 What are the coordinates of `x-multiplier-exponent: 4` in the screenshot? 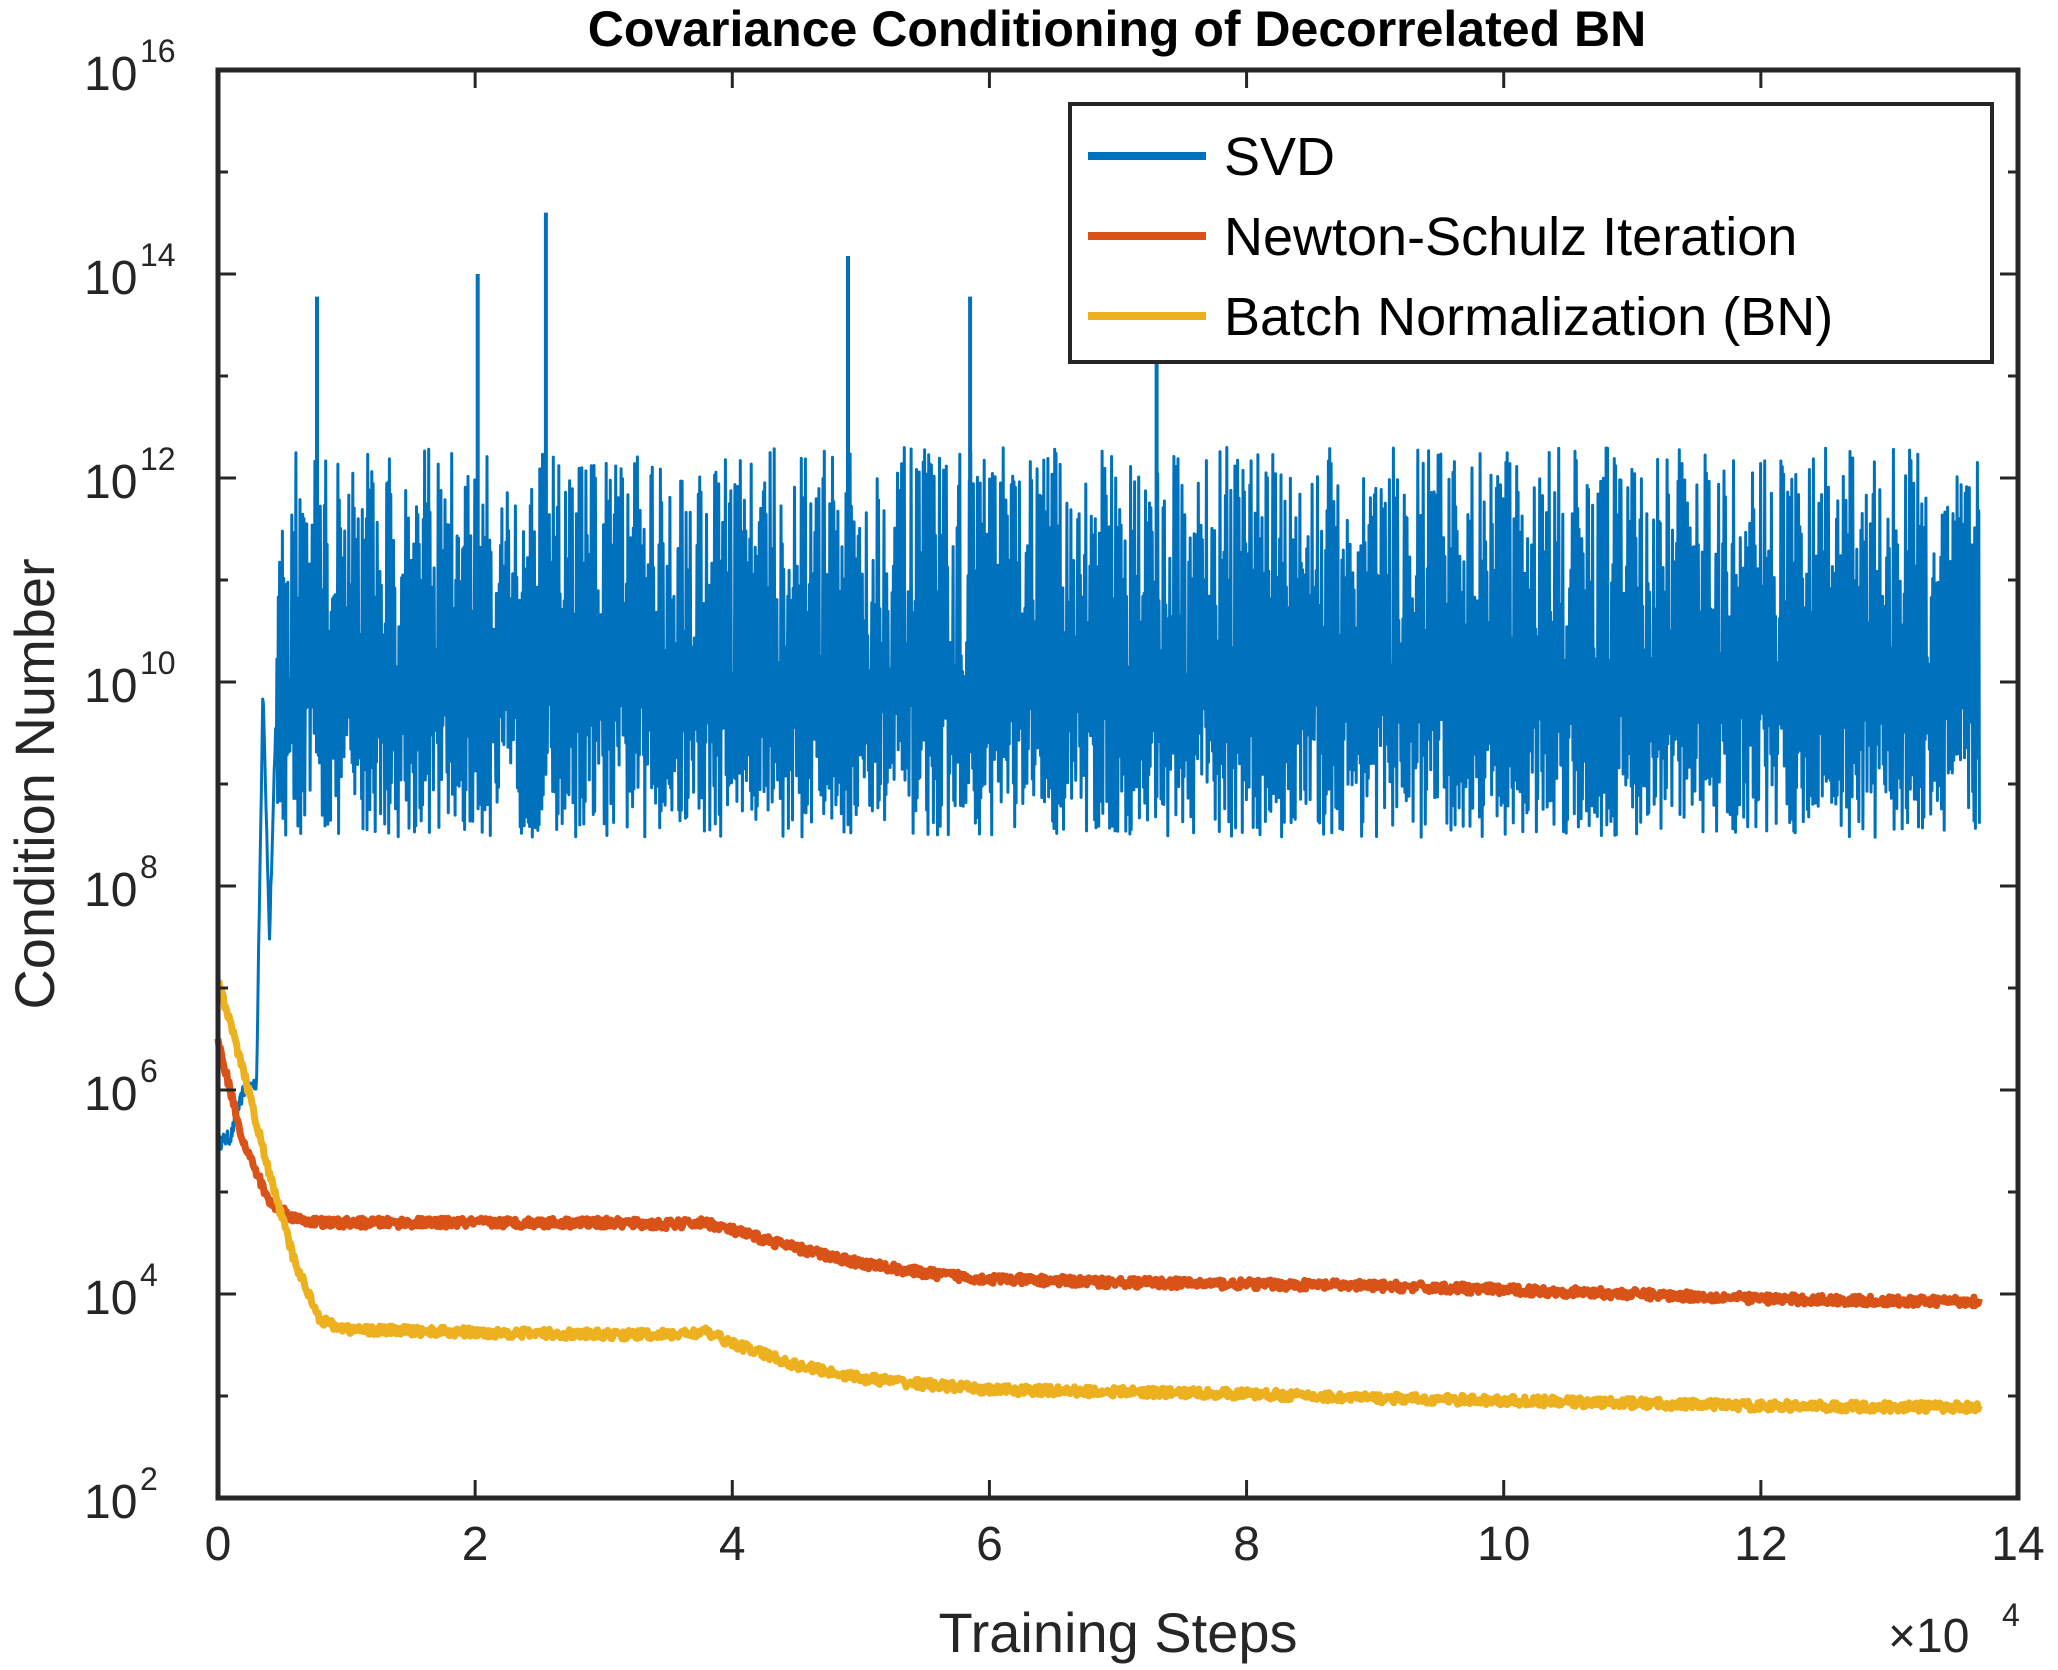 It's located at (2011, 1615).